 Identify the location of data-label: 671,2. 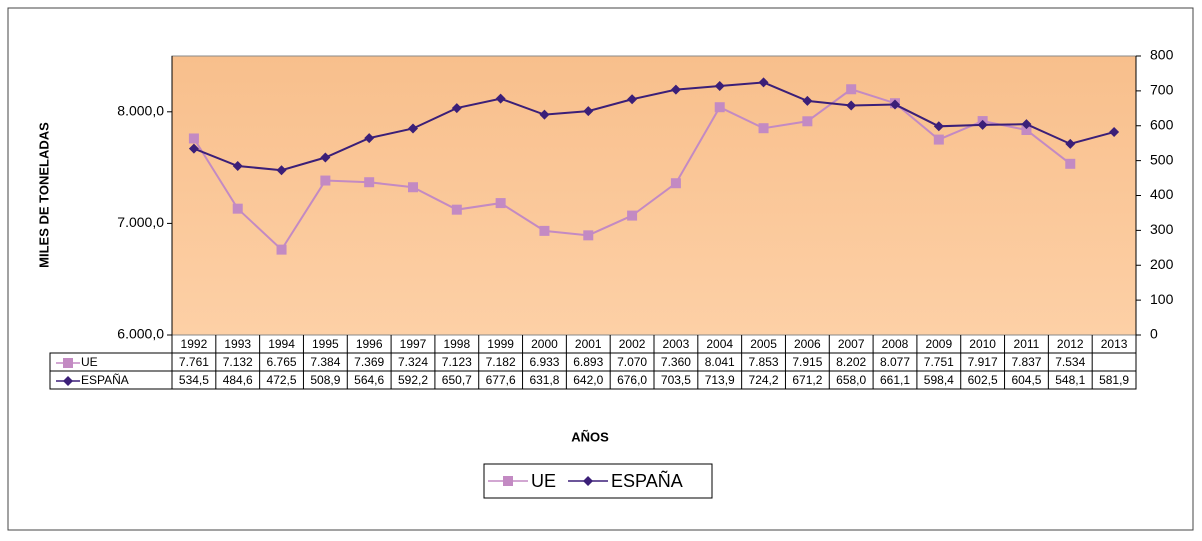
(807, 380).